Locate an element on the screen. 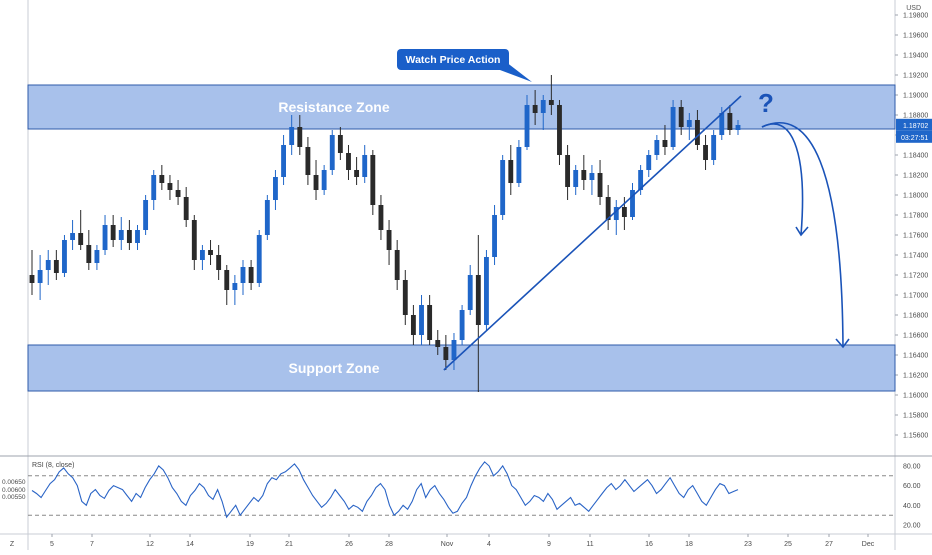 The height and width of the screenshot is (555, 932). rsi-tick-label: 80.00 is located at coordinates (912, 466).